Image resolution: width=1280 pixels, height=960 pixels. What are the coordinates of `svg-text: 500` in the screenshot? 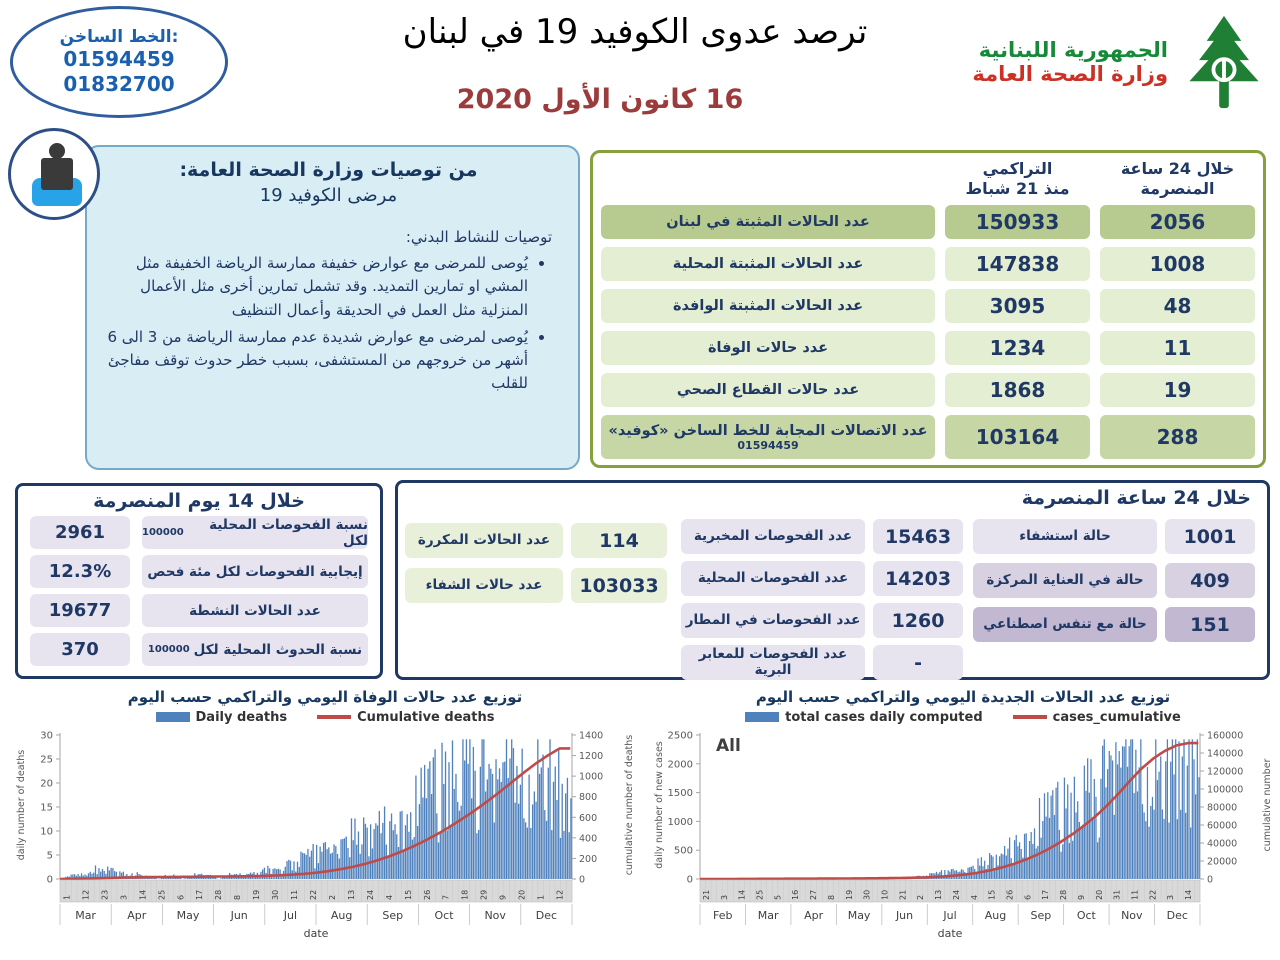 It's located at (683, 851).